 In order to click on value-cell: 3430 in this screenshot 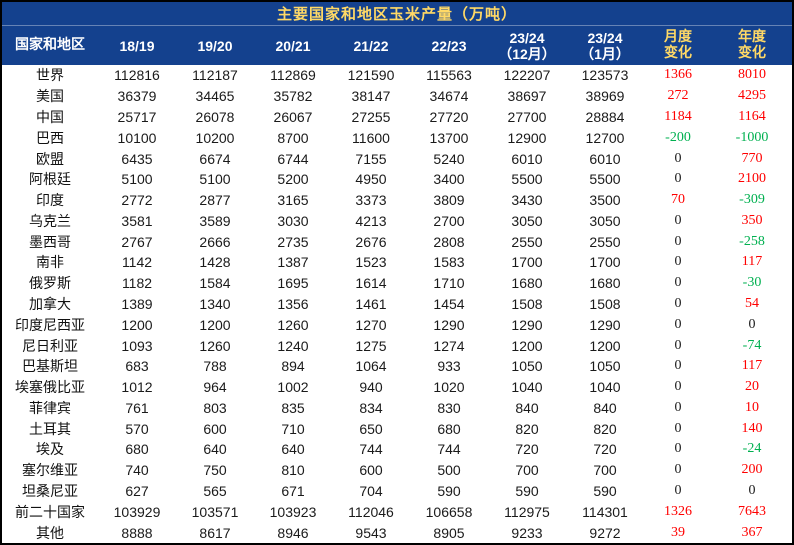, I will do `click(527, 200)`.